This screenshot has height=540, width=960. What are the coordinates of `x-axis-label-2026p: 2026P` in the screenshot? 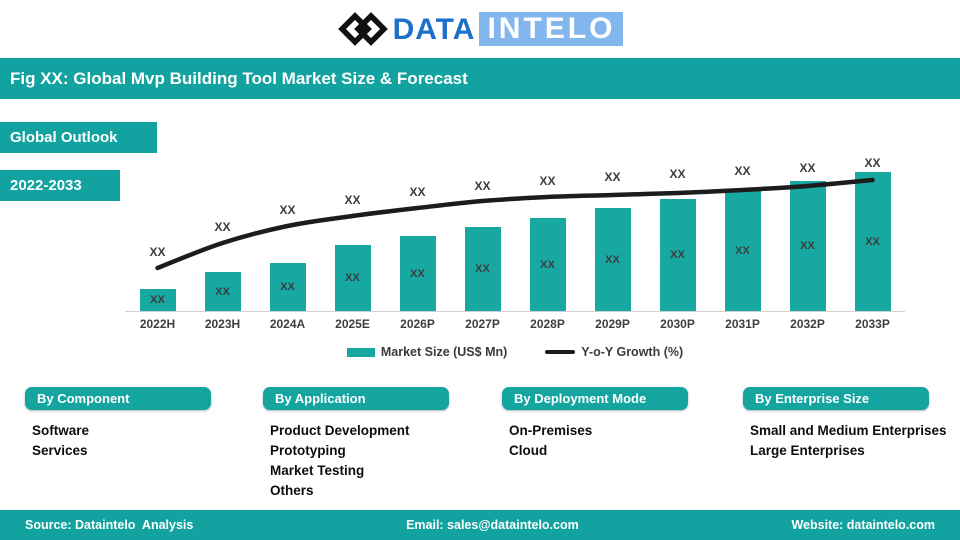 It's located at (417, 324).